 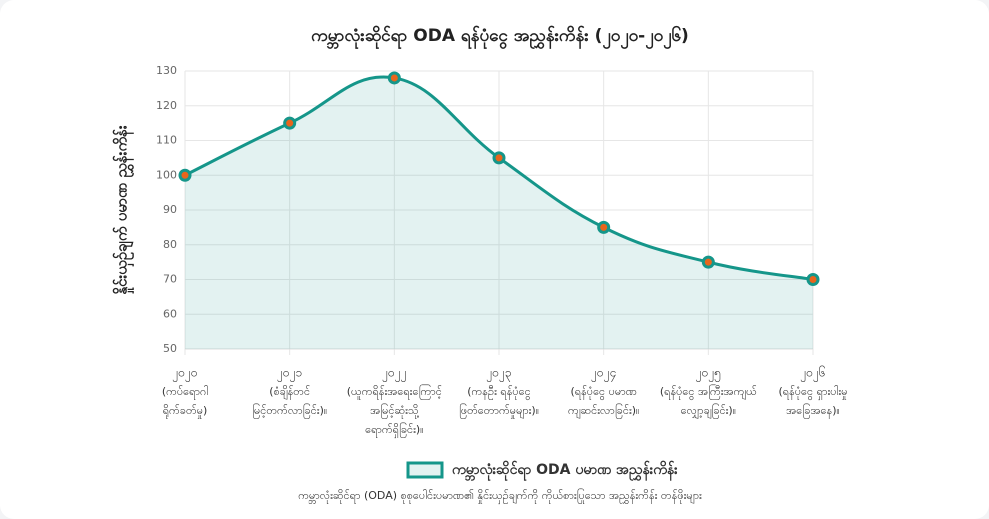 I want to click on x-tick-year: ၂၀၂၀, so click(x=184, y=374).